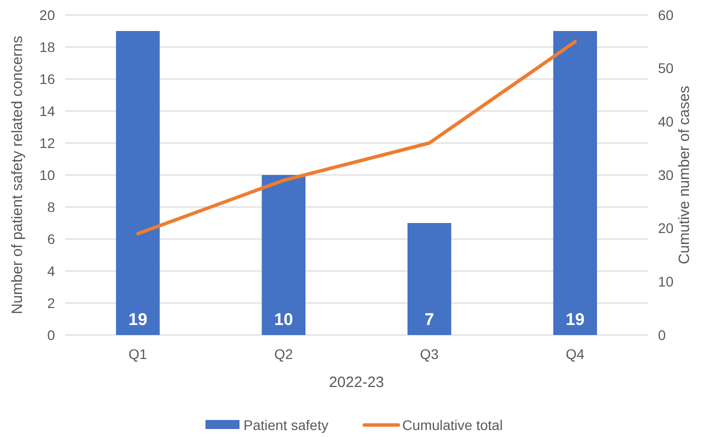  What do you see at coordinates (138, 354) in the screenshot?
I see `x-tick-label: Q1` at bounding box center [138, 354].